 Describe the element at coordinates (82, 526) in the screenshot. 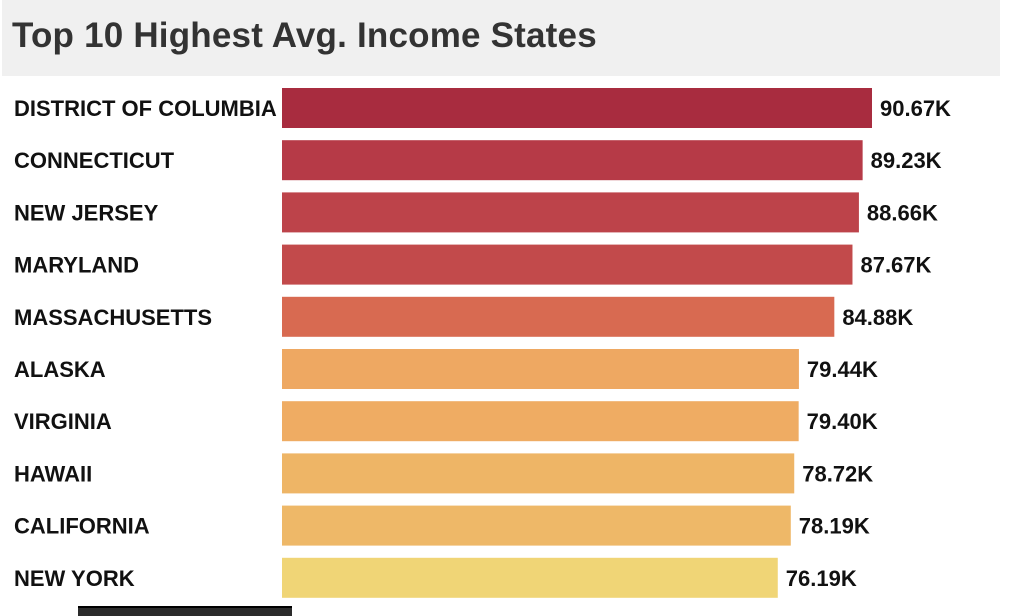

I see `category-label: CALIFORNIA` at that location.